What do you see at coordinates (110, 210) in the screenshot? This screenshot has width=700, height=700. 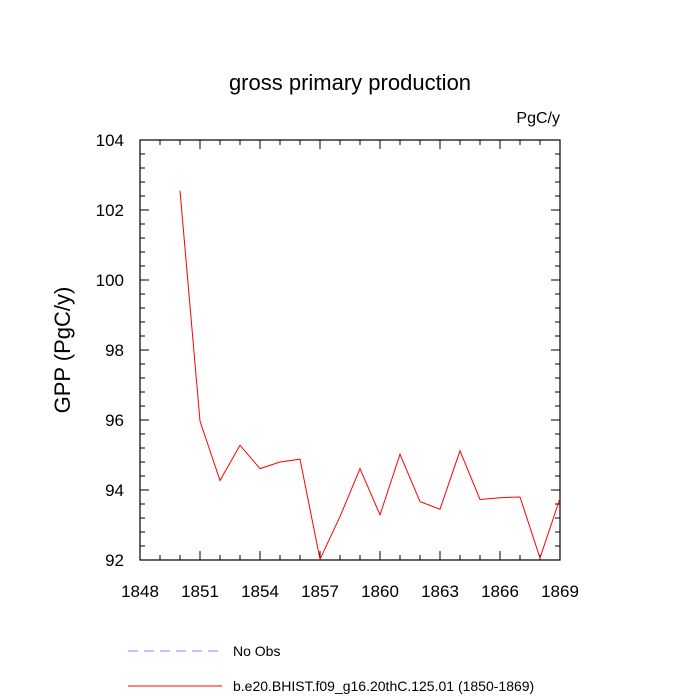 I see `y-tick-label: 102` at bounding box center [110, 210].